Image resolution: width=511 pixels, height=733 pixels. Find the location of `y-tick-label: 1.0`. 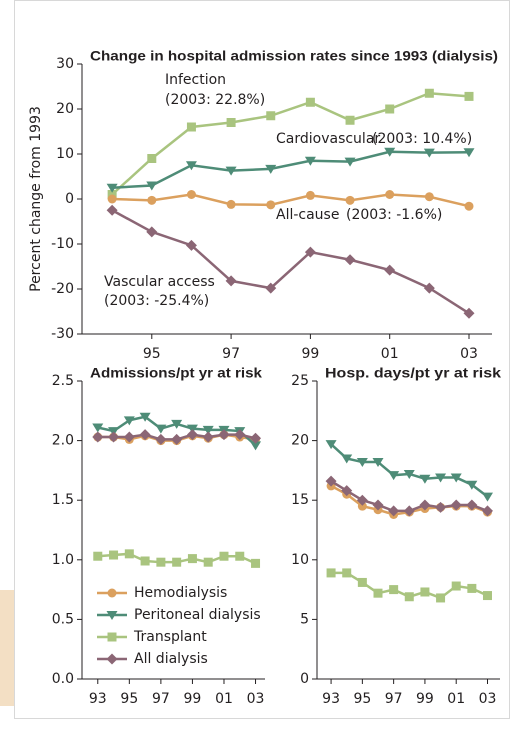

y-tick-label: 1.0 is located at coordinates (63, 560).